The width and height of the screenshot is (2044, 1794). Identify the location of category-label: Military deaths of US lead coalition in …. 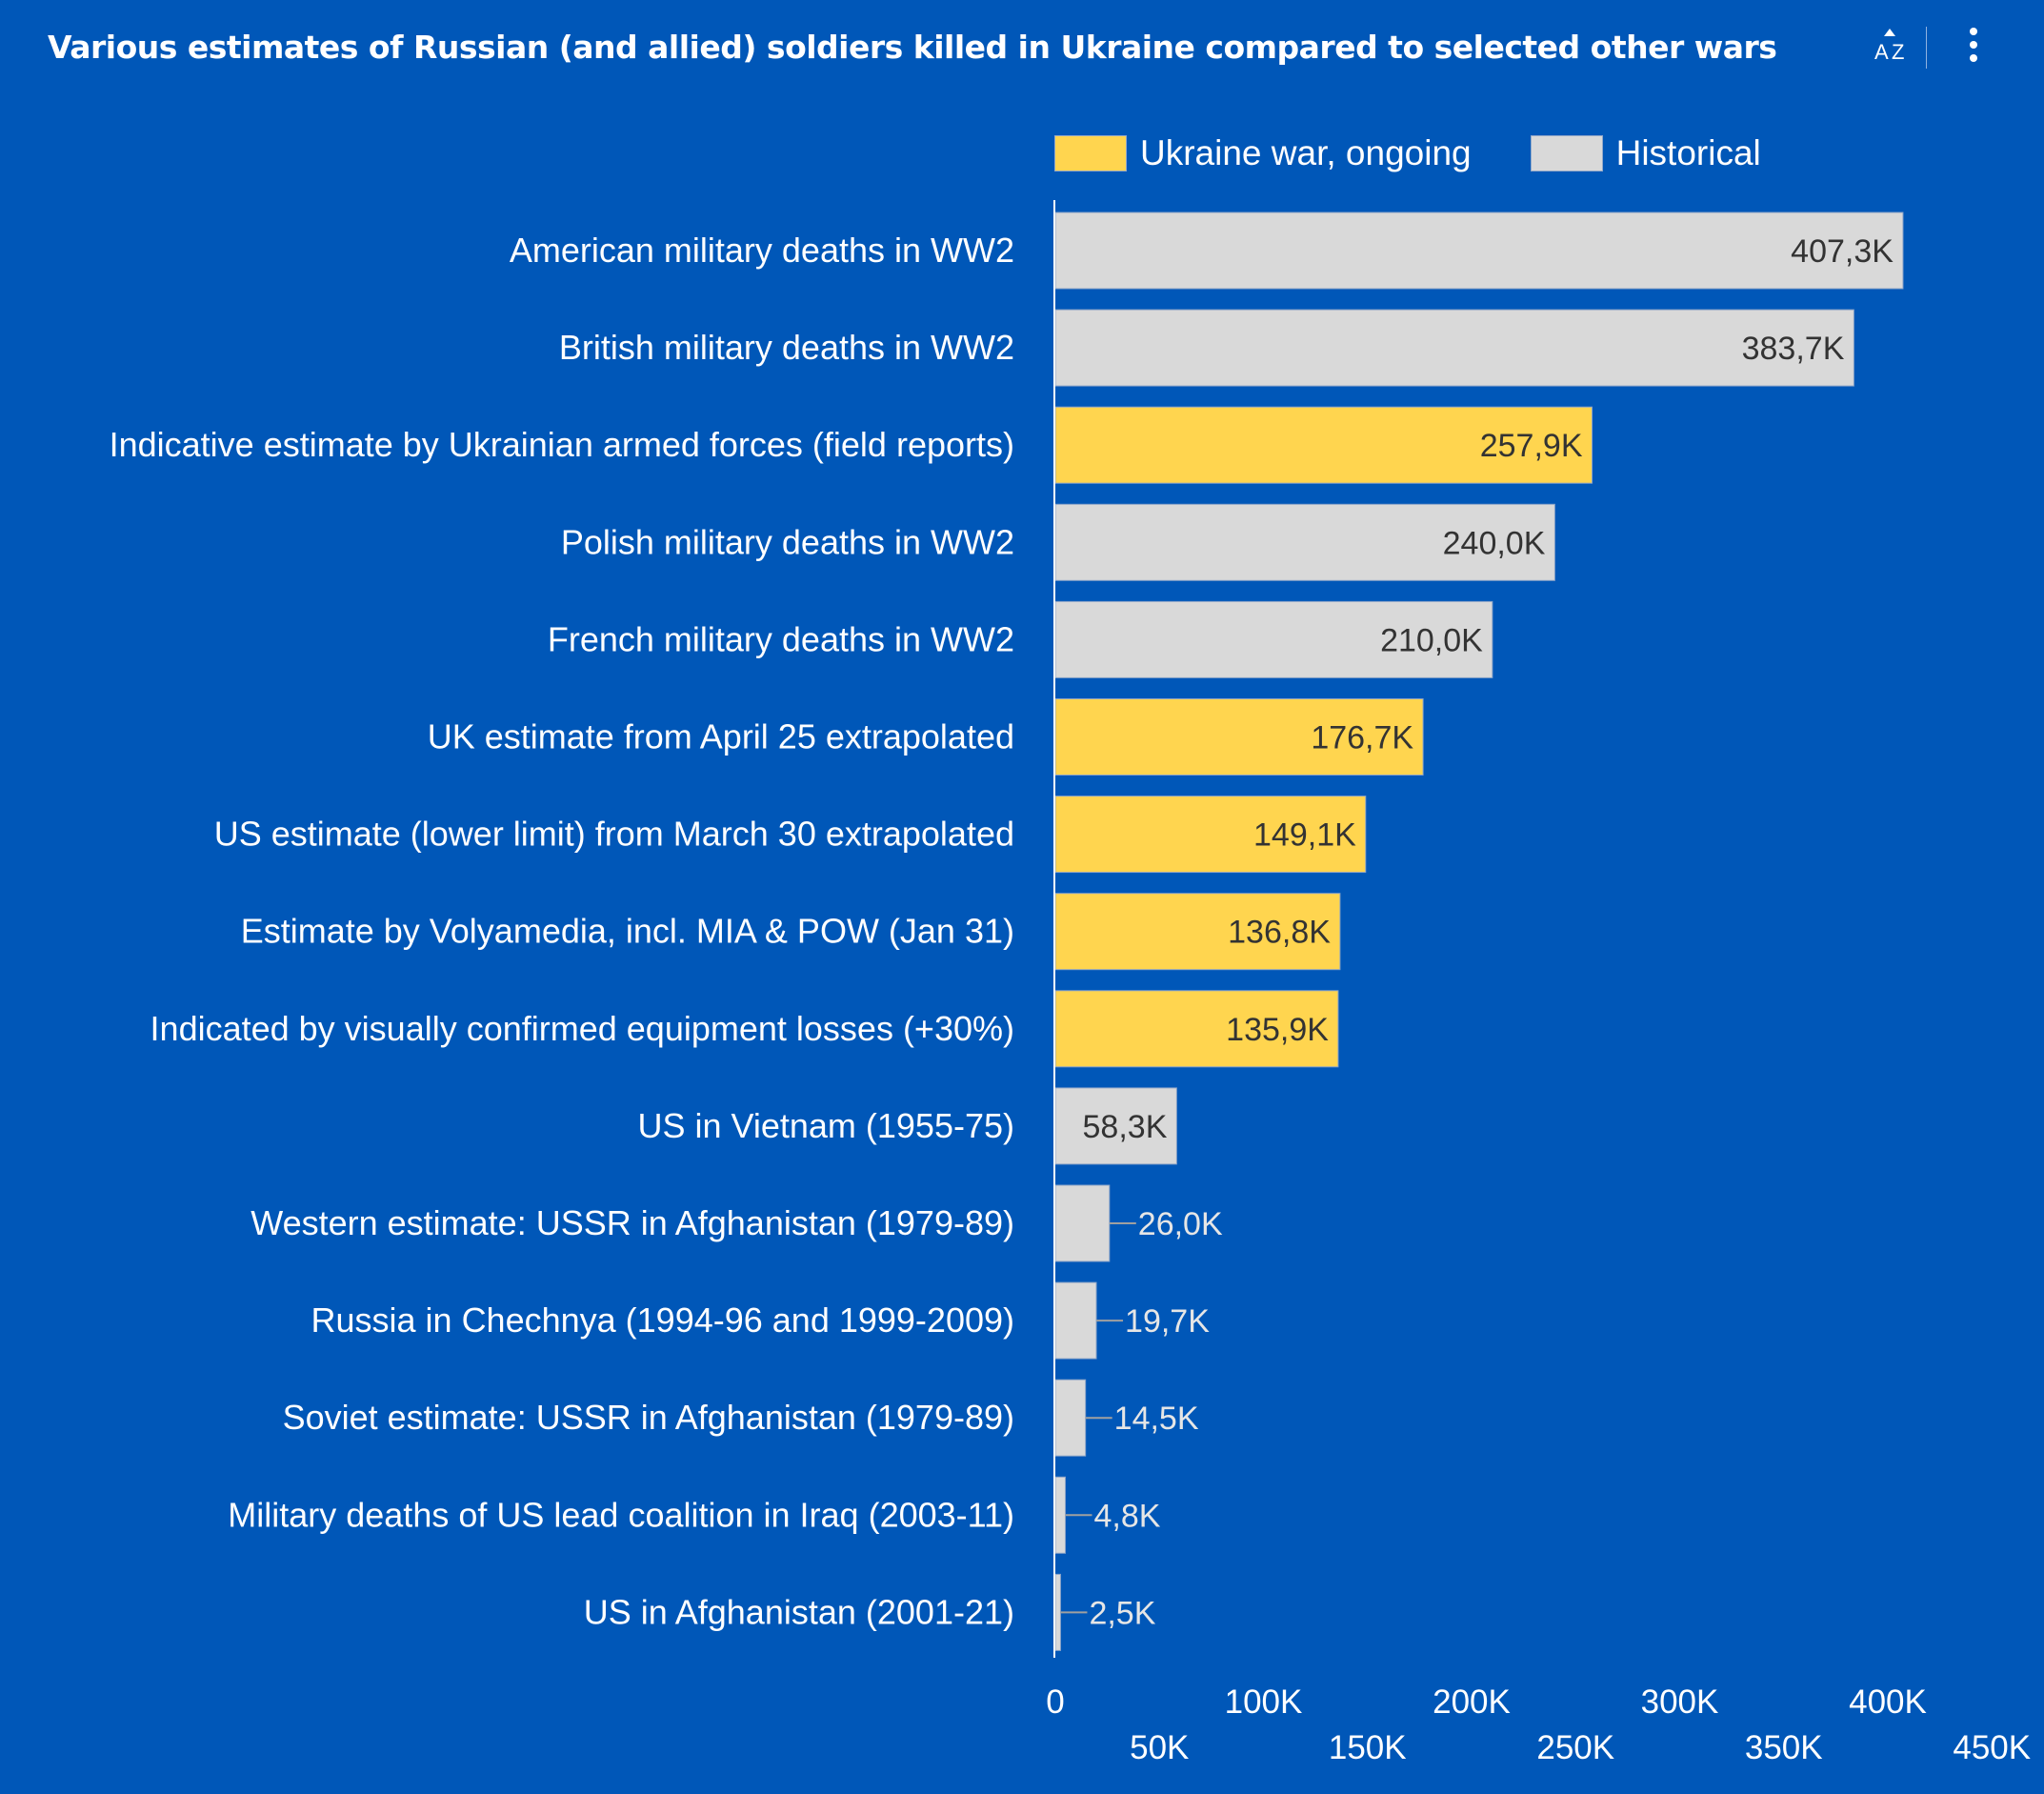
(621, 1514).